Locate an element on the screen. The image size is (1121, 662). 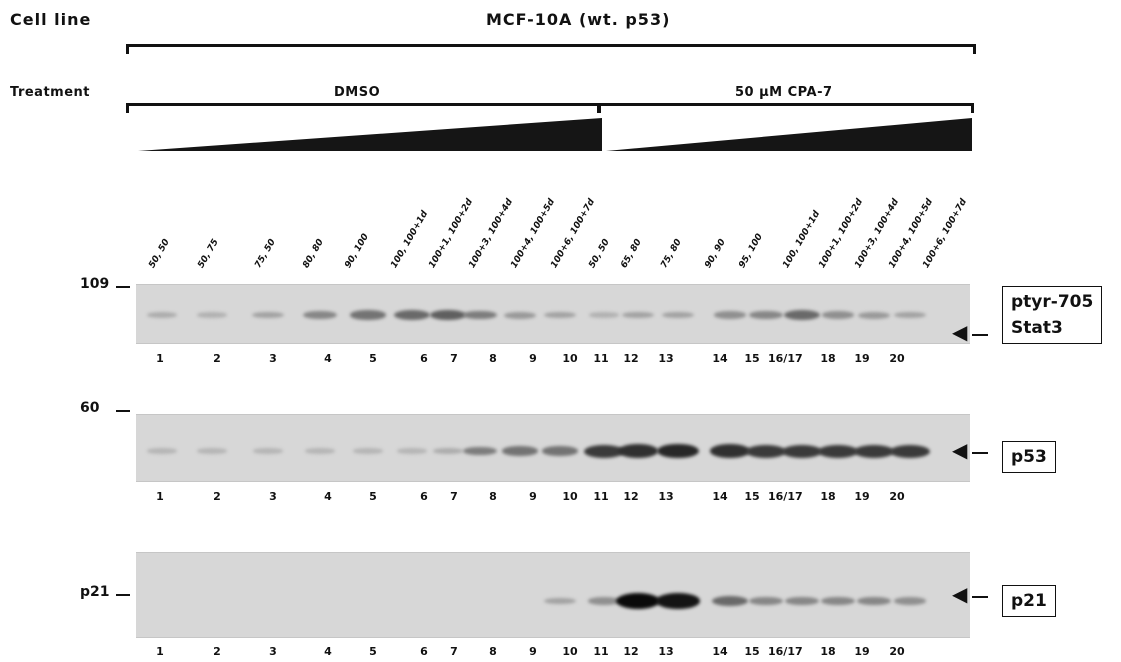
cpa-bracket is located at coordinates (786, 108).